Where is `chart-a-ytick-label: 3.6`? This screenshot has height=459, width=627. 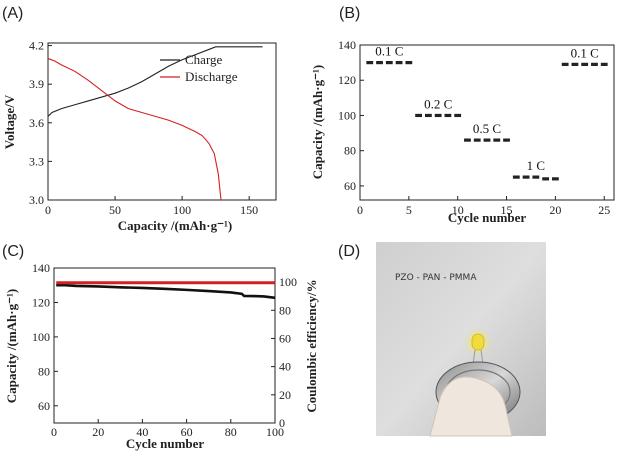
chart-a-ytick-label: 3.6 is located at coordinates (36, 123).